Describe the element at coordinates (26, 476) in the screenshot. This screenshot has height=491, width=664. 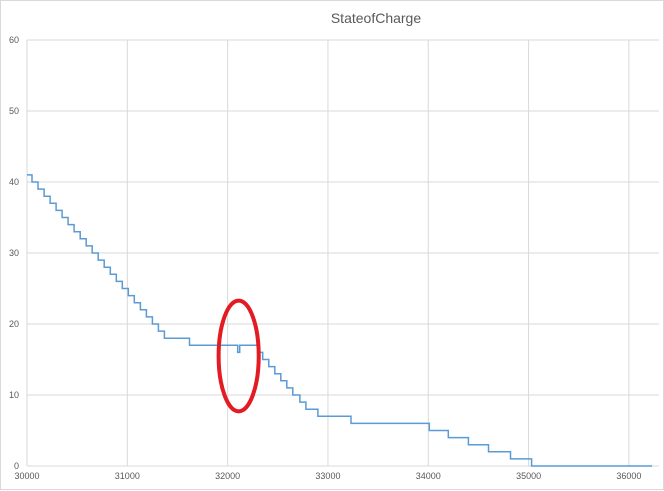
I see `x-tick-label: 30000` at that location.